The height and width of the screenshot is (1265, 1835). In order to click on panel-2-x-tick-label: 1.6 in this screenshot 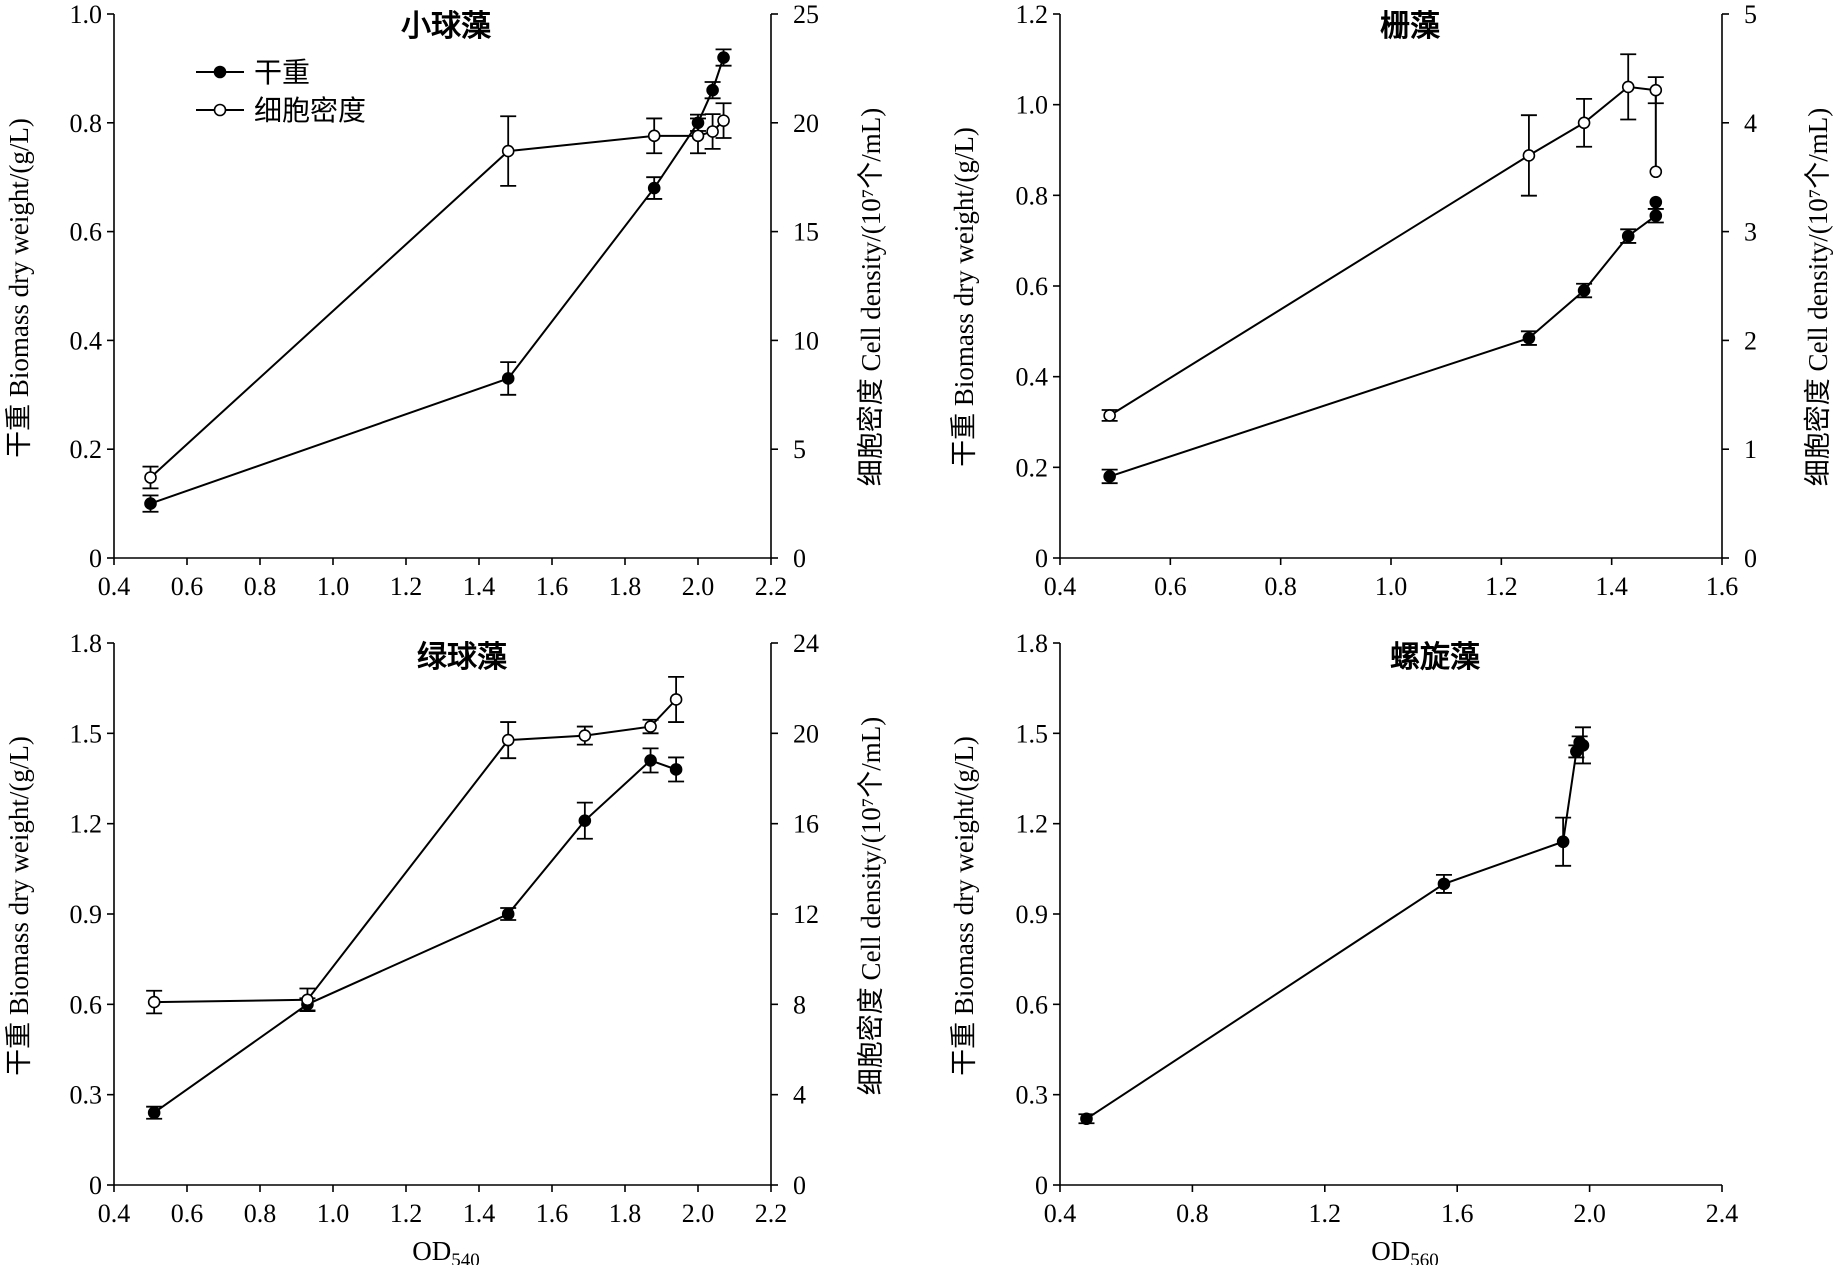, I will do `click(1722, 586)`.